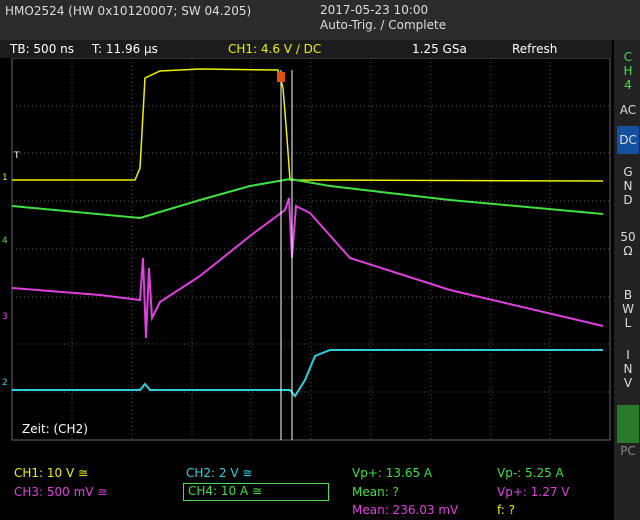 The image size is (640, 520). What do you see at coordinates (5, 317) in the screenshot?
I see `ch-marker: 3` at bounding box center [5, 317].